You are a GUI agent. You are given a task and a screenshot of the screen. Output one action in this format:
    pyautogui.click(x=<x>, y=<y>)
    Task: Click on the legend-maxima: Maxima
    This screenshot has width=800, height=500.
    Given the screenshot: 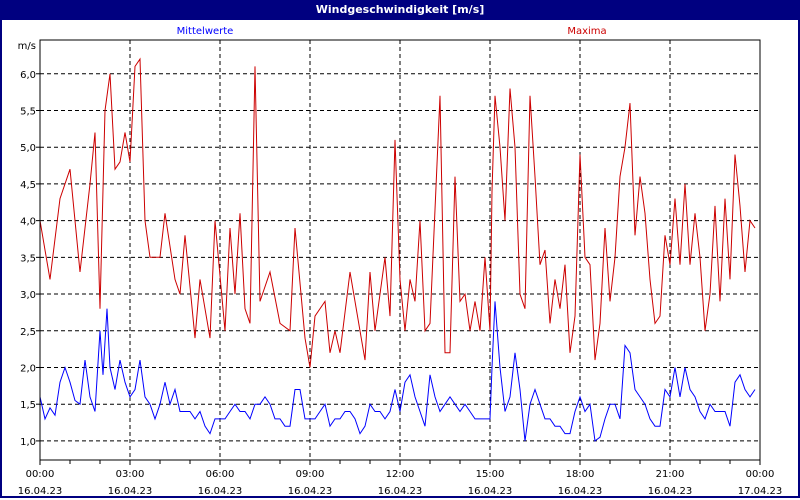 What is the action you would take?
    pyautogui.click(x=586, y=31)
    